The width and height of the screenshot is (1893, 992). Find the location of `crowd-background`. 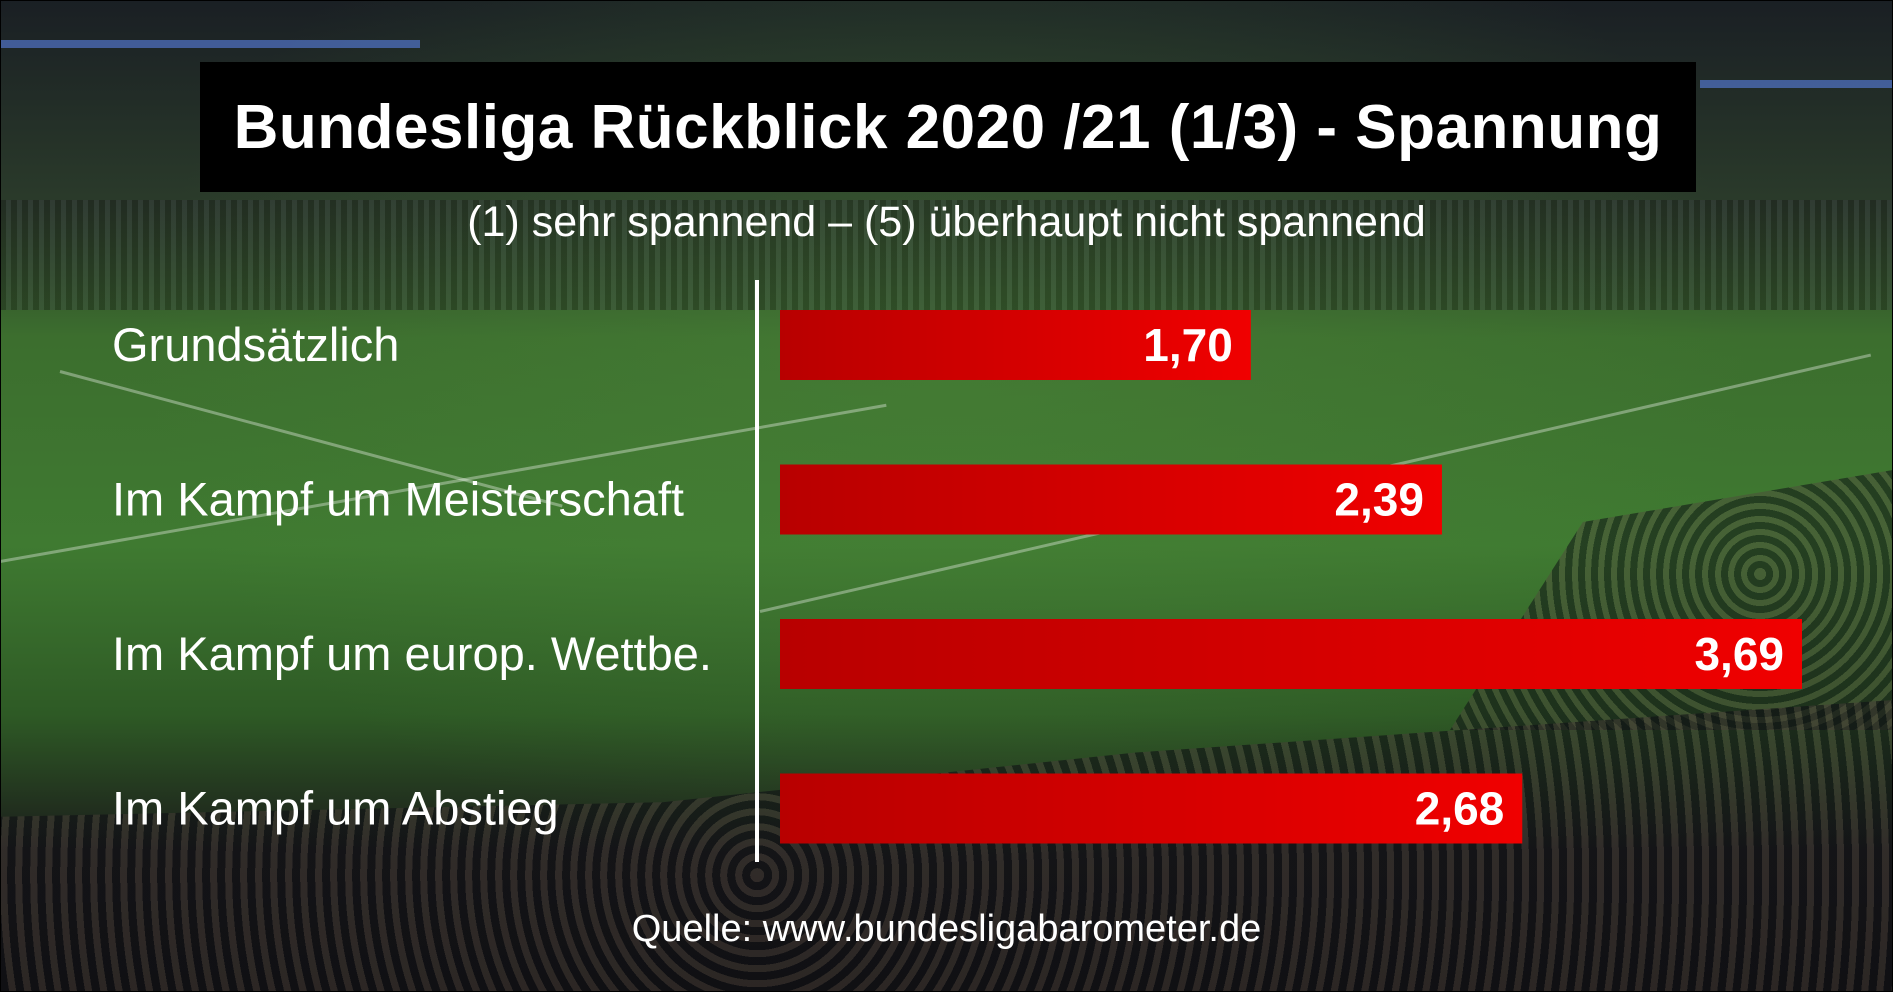

crowd-background is located at coordinates (946, 255).